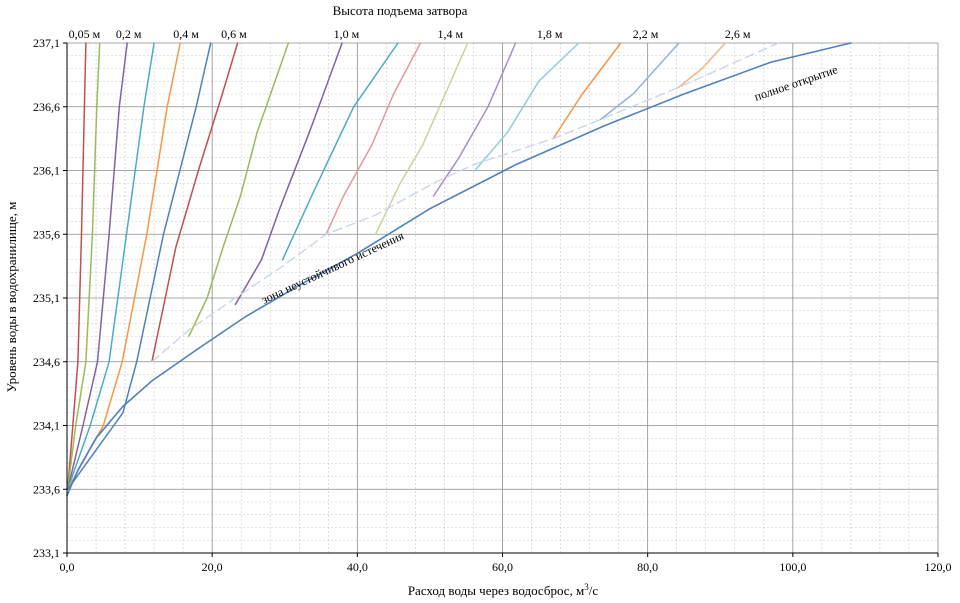 The image size is (960, 603). What do you see at coordinates (502, 567) in the screenshot?
I see `x-tick-label: 60,0` at bounding box center [502, 567].